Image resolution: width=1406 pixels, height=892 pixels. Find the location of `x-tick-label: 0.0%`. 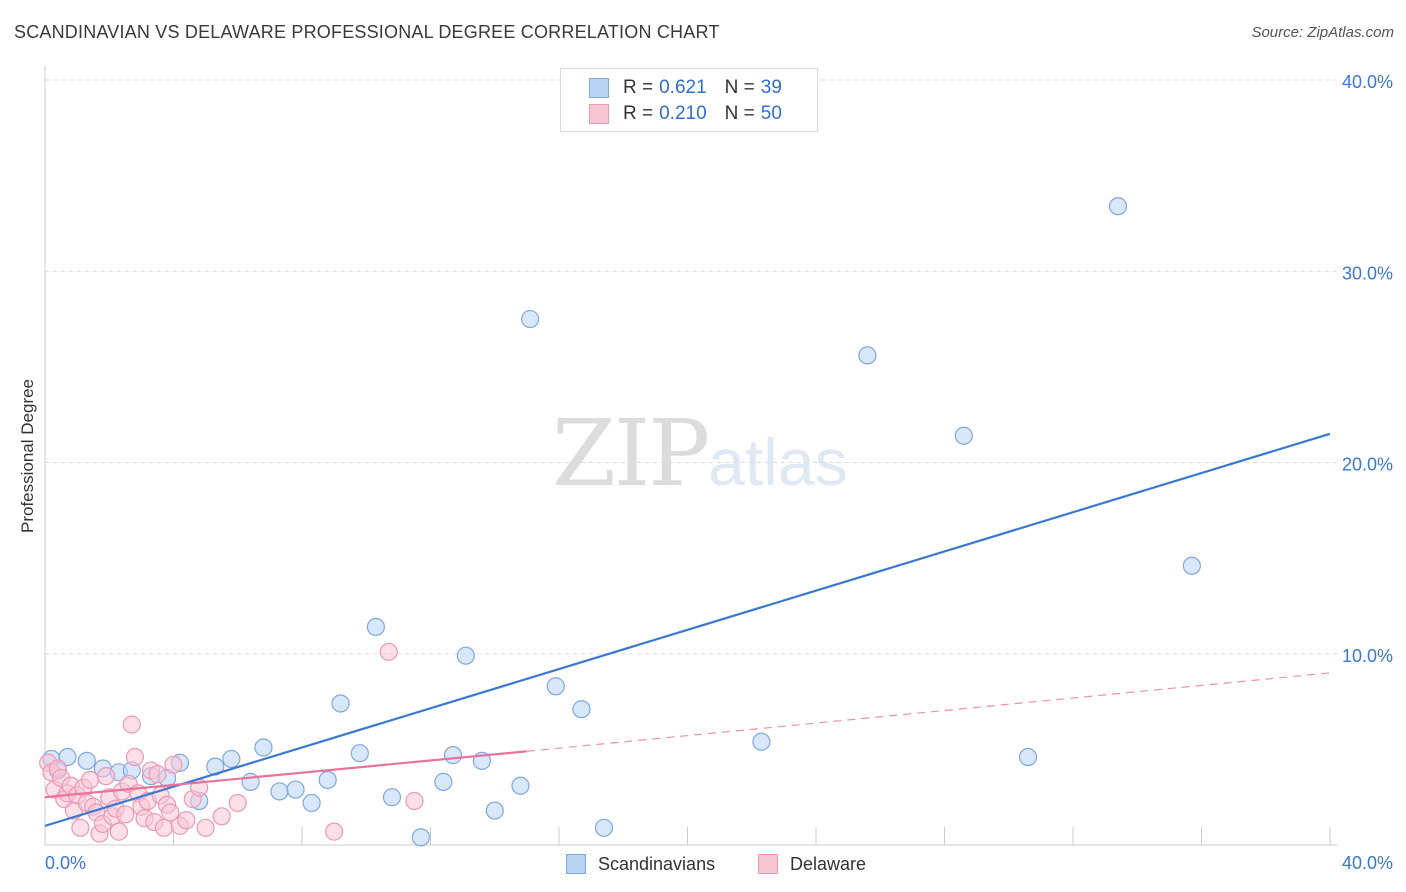

x-tick-label: 0.0% is located at coordinates (65, 863).